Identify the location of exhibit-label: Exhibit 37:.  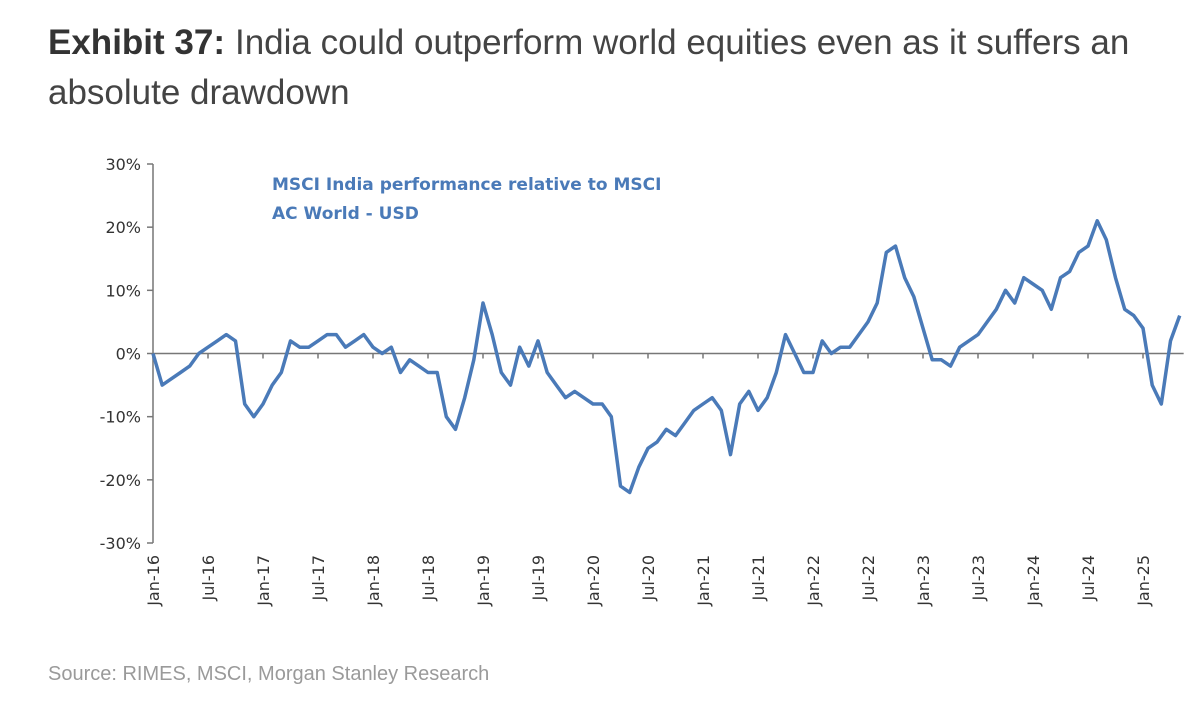
(136, 42).